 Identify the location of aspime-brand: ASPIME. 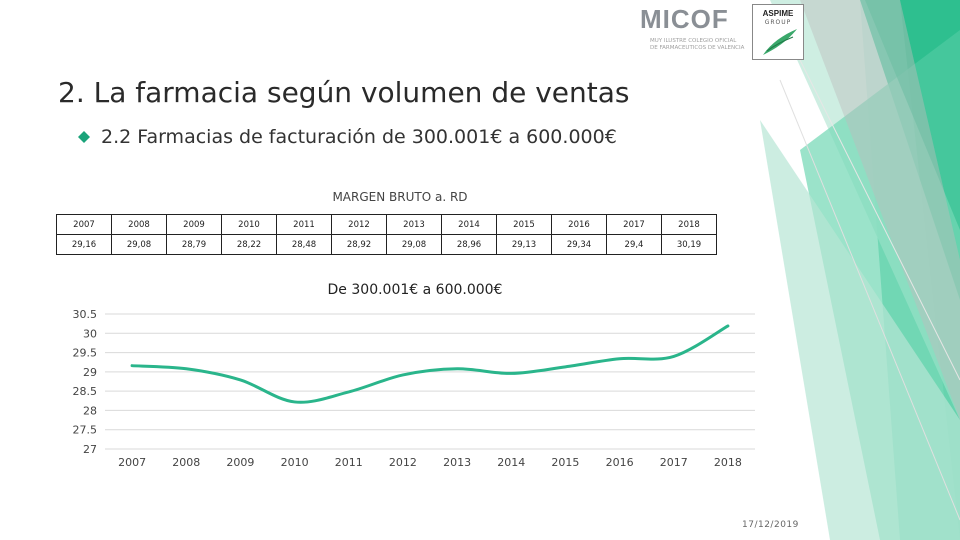
(778, 13).